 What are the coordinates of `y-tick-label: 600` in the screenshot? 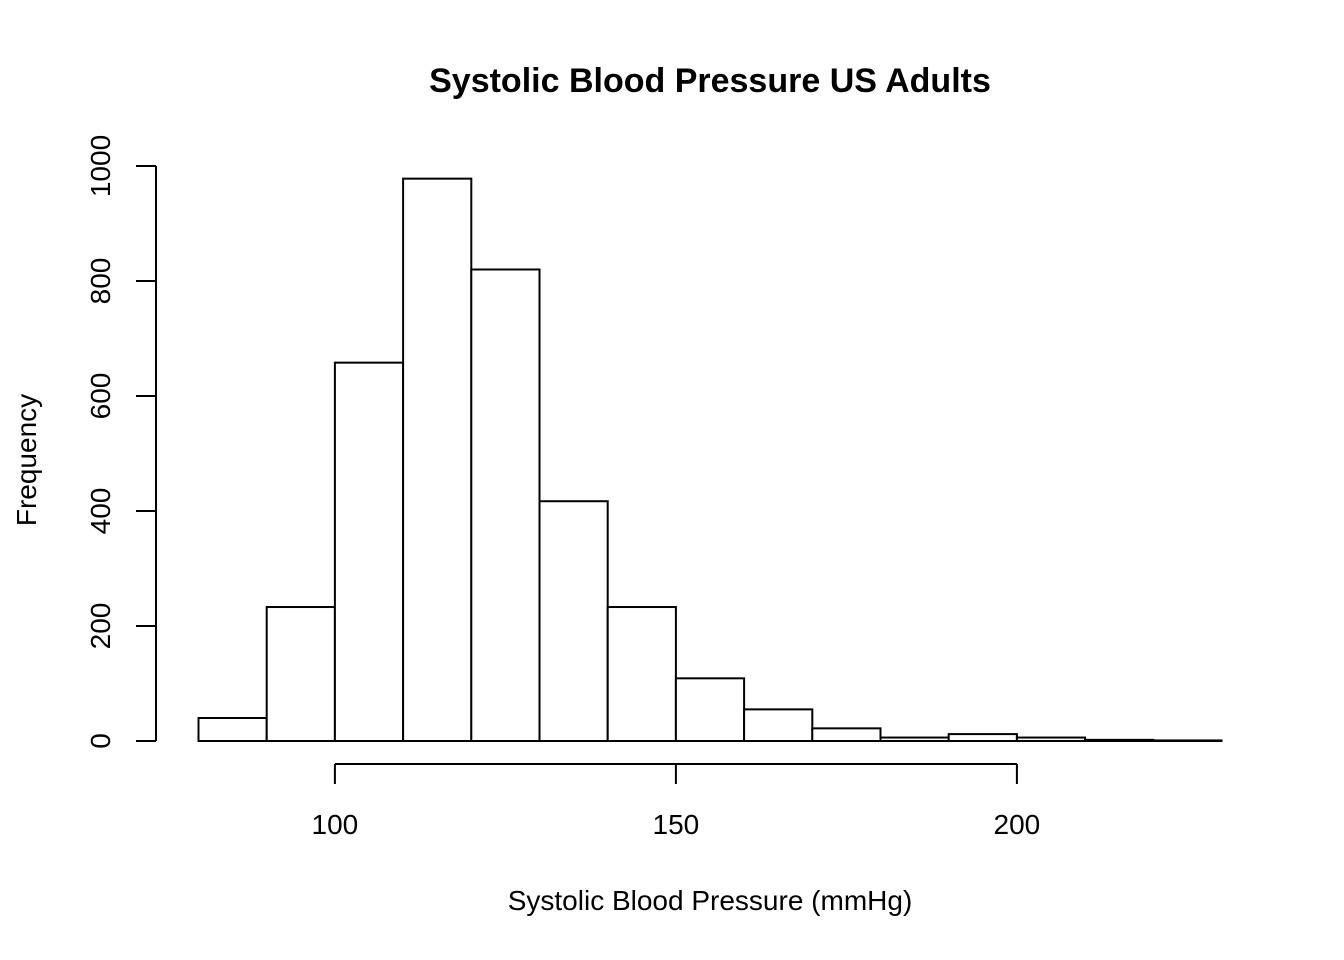 It's located at (100, 396).